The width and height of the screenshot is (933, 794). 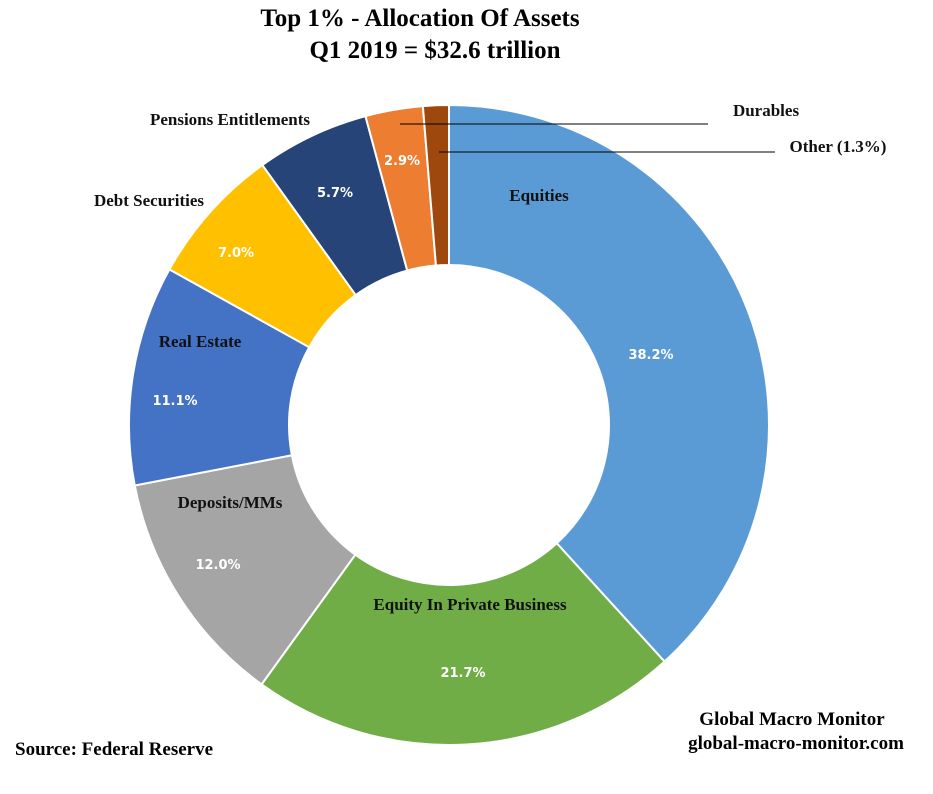 I want to click on category-label-deposits-mms: Deposits/MMs, so click(x=230, y=502).